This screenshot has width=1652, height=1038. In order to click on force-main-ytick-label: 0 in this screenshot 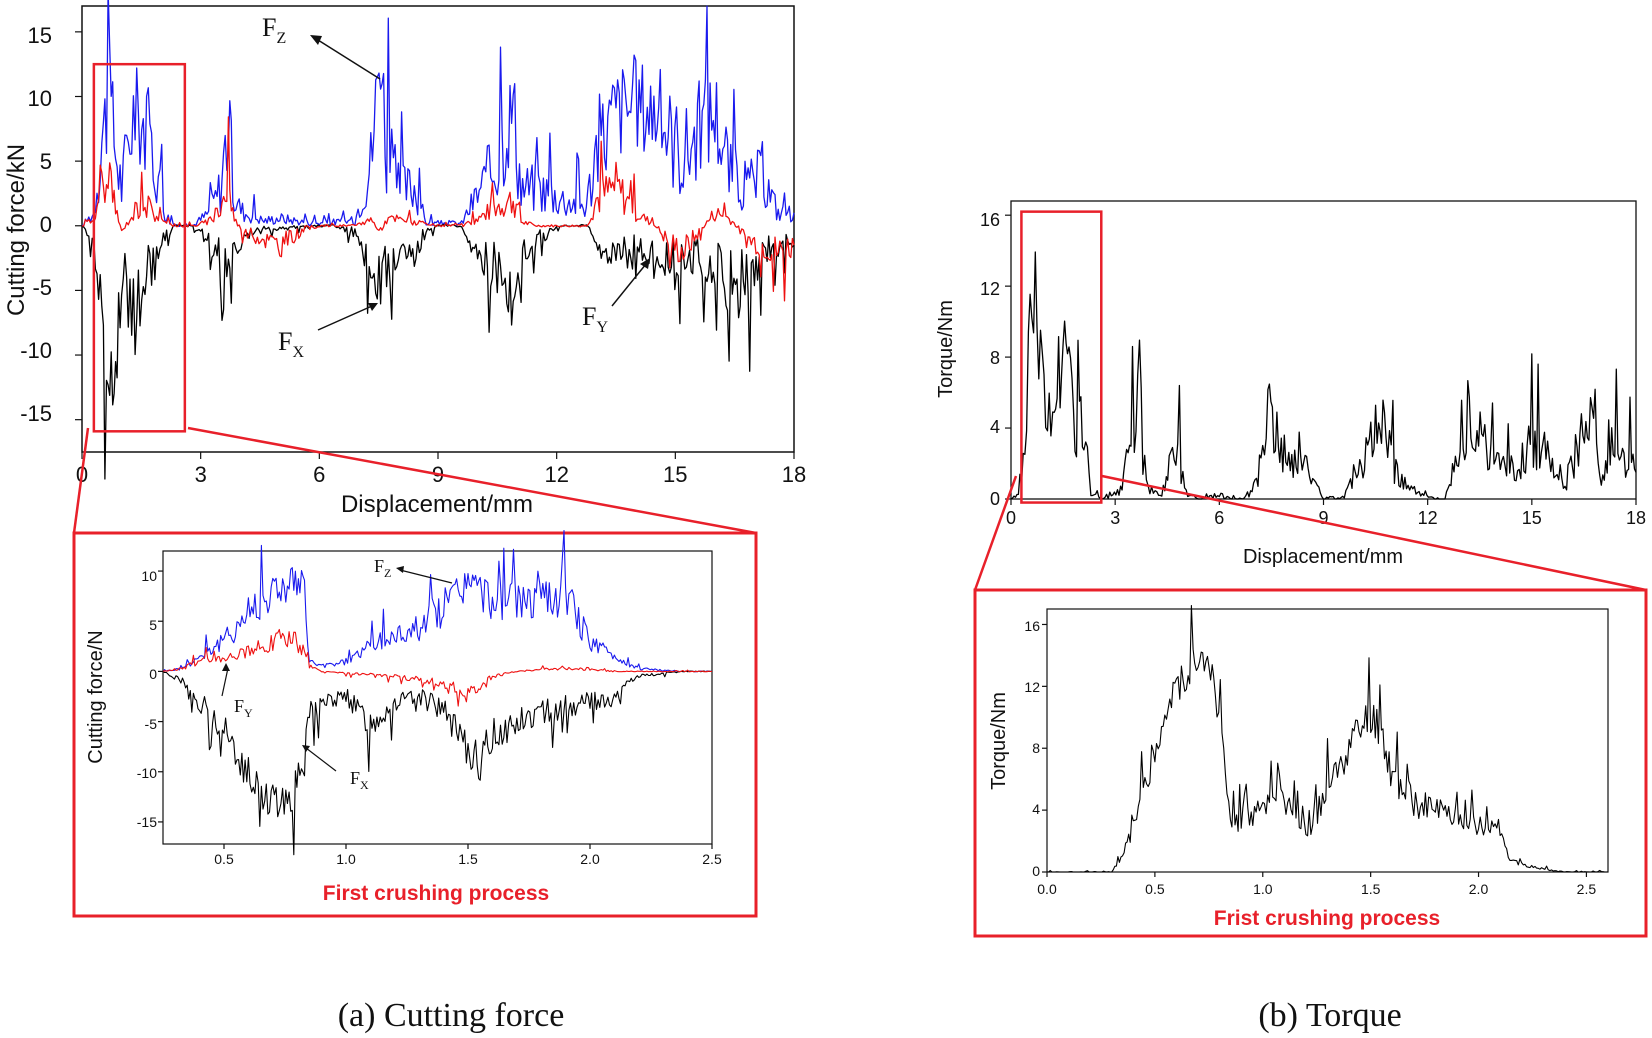, I will do `click(46, 224)`.